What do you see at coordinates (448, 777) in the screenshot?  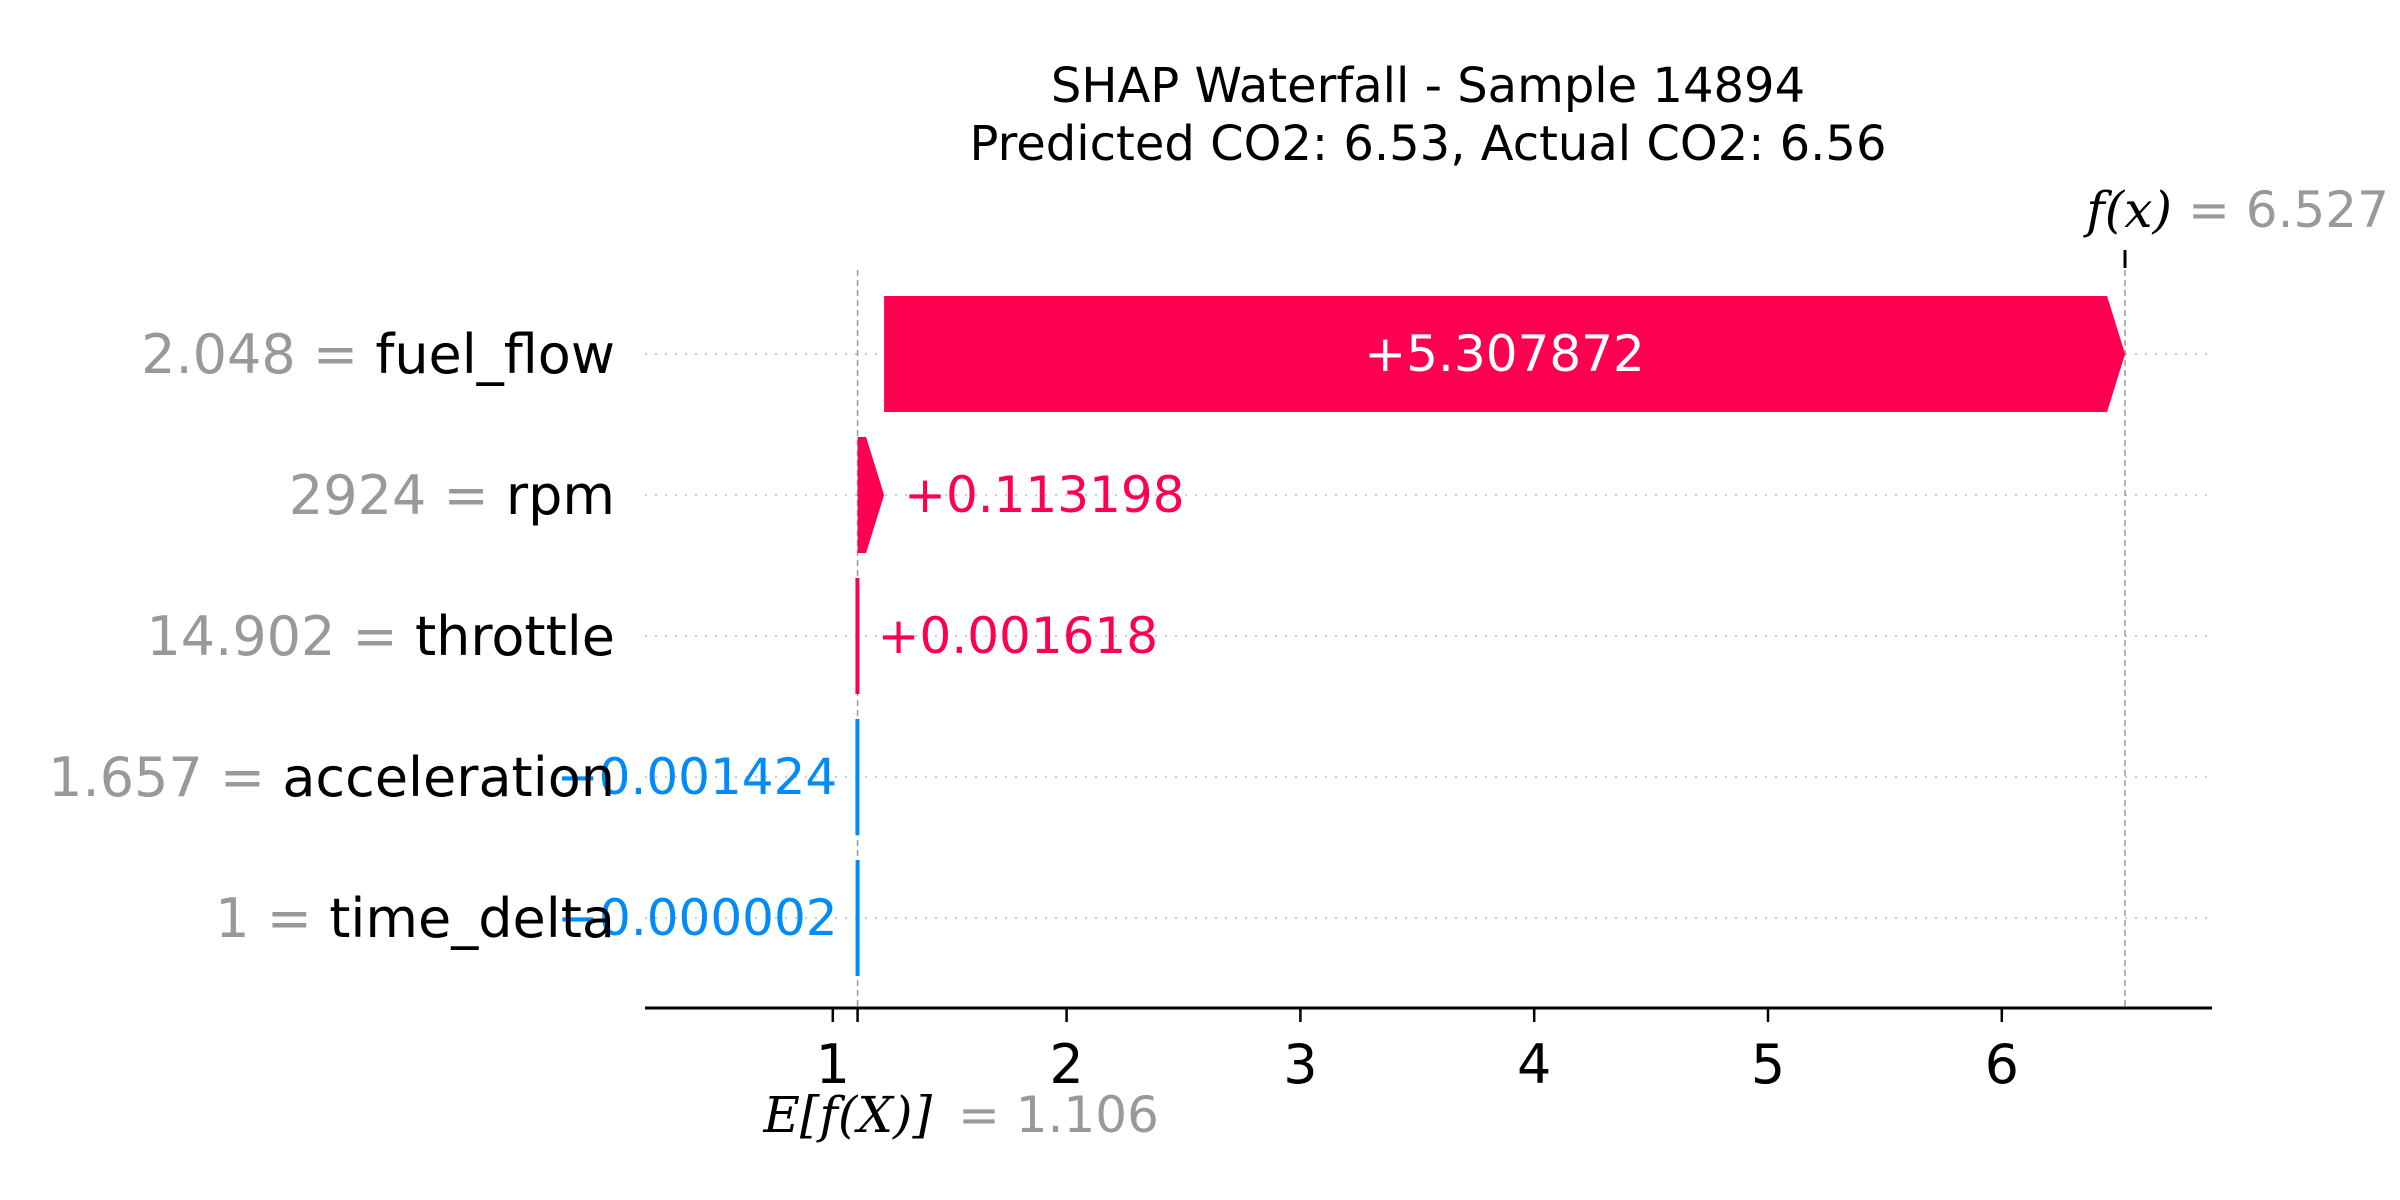 I see `feature-name: acceleration` at bounding box center [448, 777].